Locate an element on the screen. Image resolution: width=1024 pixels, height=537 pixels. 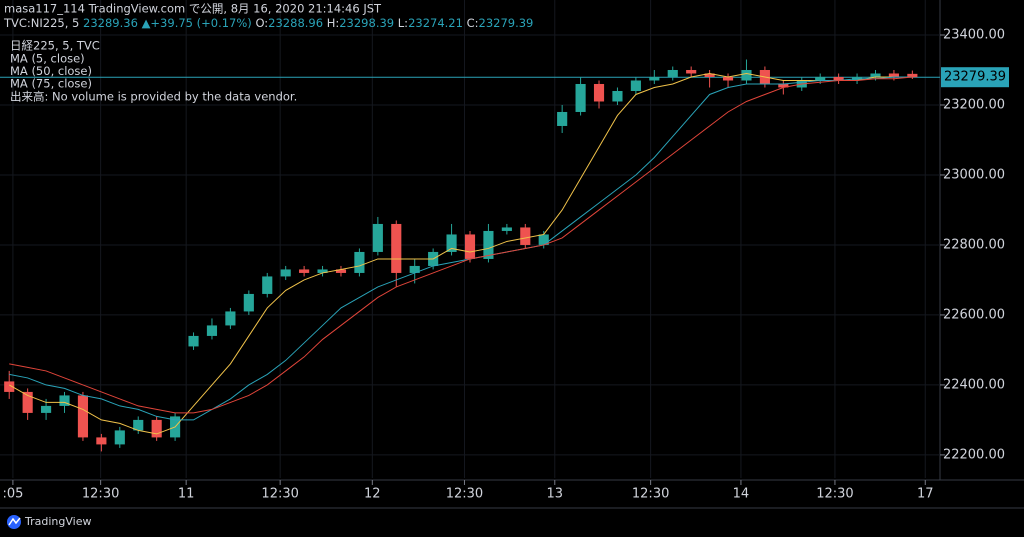
y-tick-label: 23400.00 is located at coordinates (974, 34).